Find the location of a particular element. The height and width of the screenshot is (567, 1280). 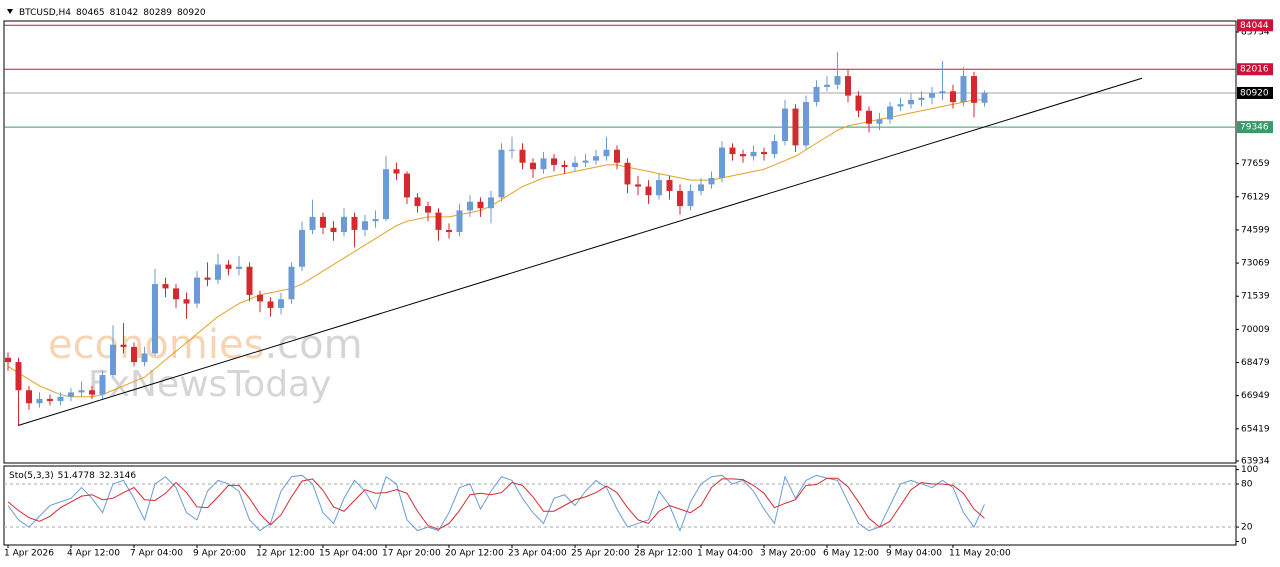

indicator-line is located at coordinates (496, 503).